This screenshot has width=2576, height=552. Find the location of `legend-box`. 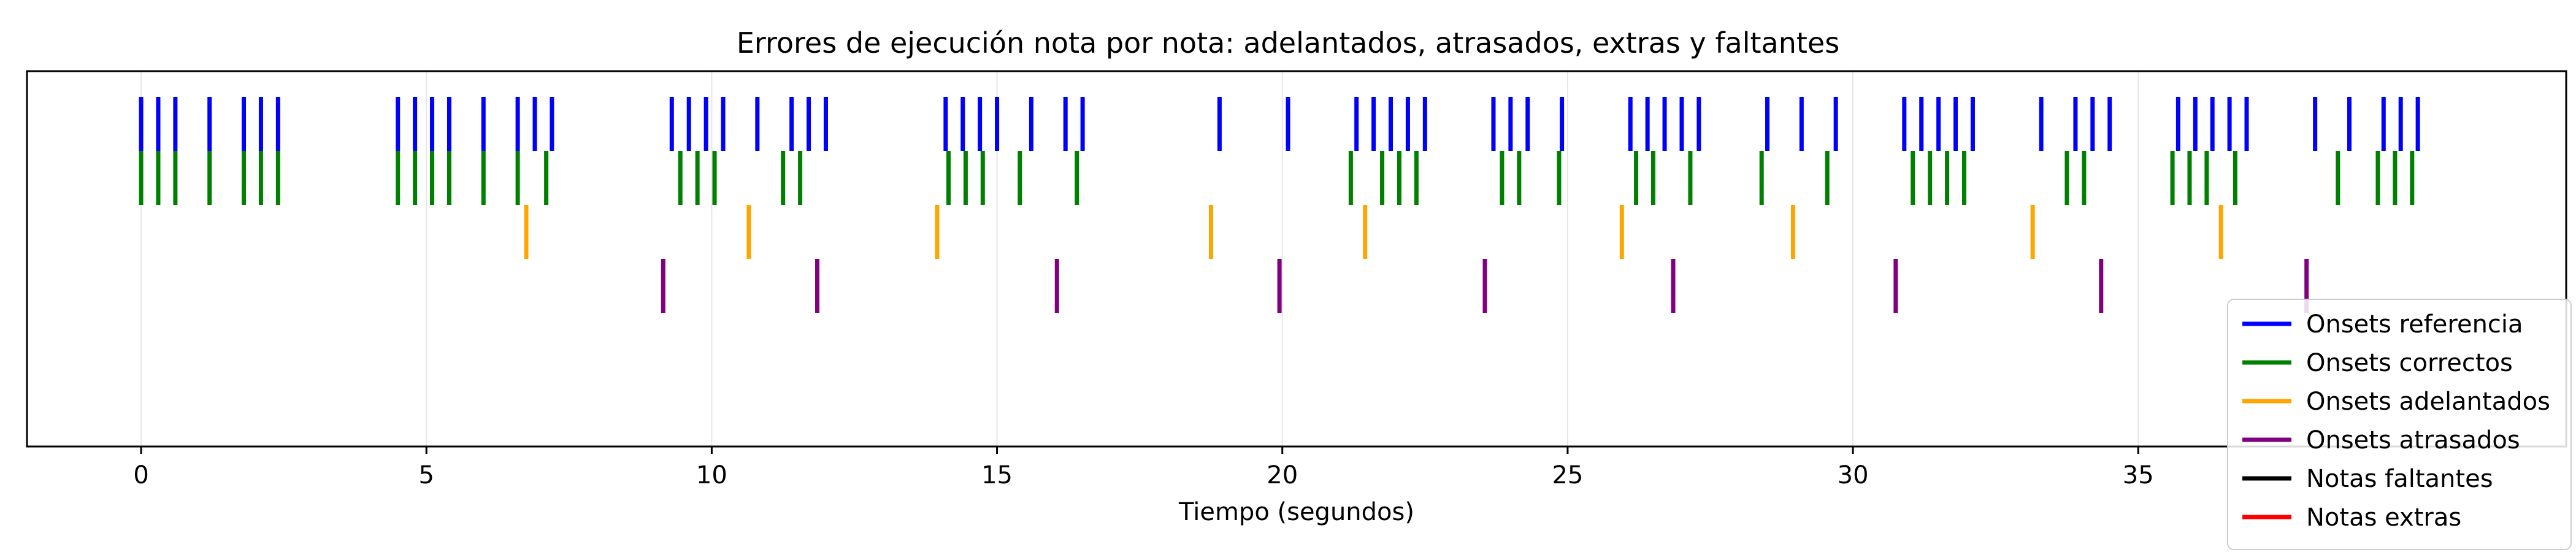

legend-box is located at coordinates (2399, 424).